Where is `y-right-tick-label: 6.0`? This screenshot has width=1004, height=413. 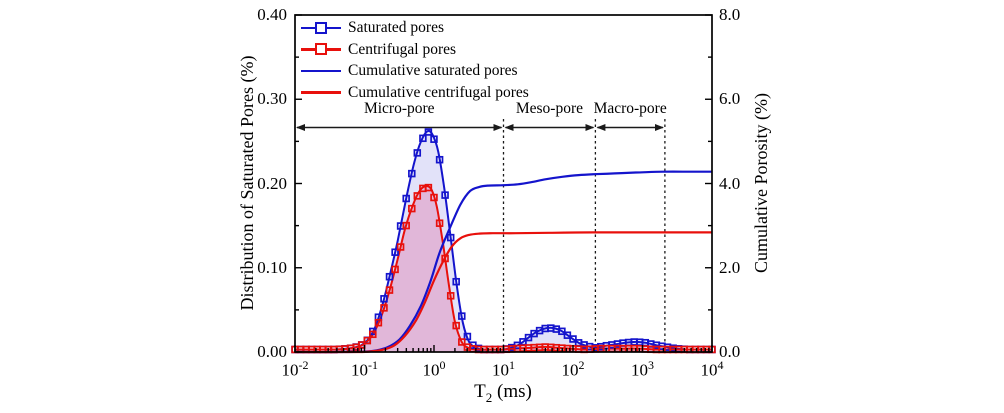 y-right-tick-label: 6.0 is located at coordinates (730, 99).